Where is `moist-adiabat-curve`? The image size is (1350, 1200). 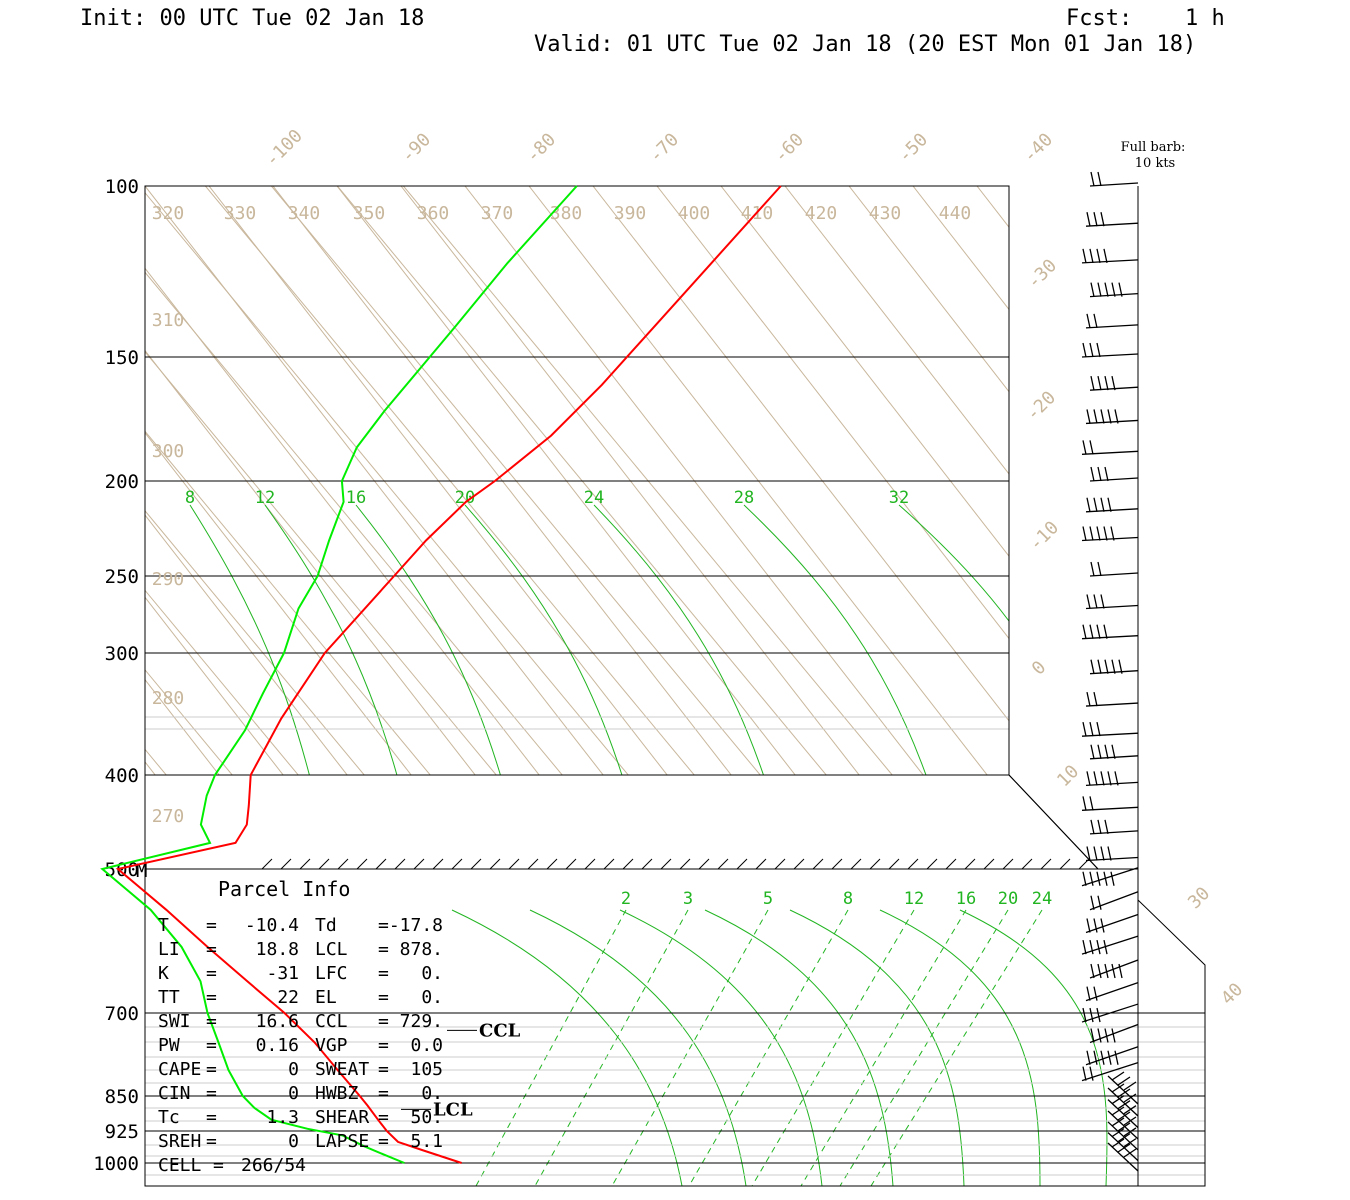
moist-adiabat-curve is located at coordinates (721, 1047).